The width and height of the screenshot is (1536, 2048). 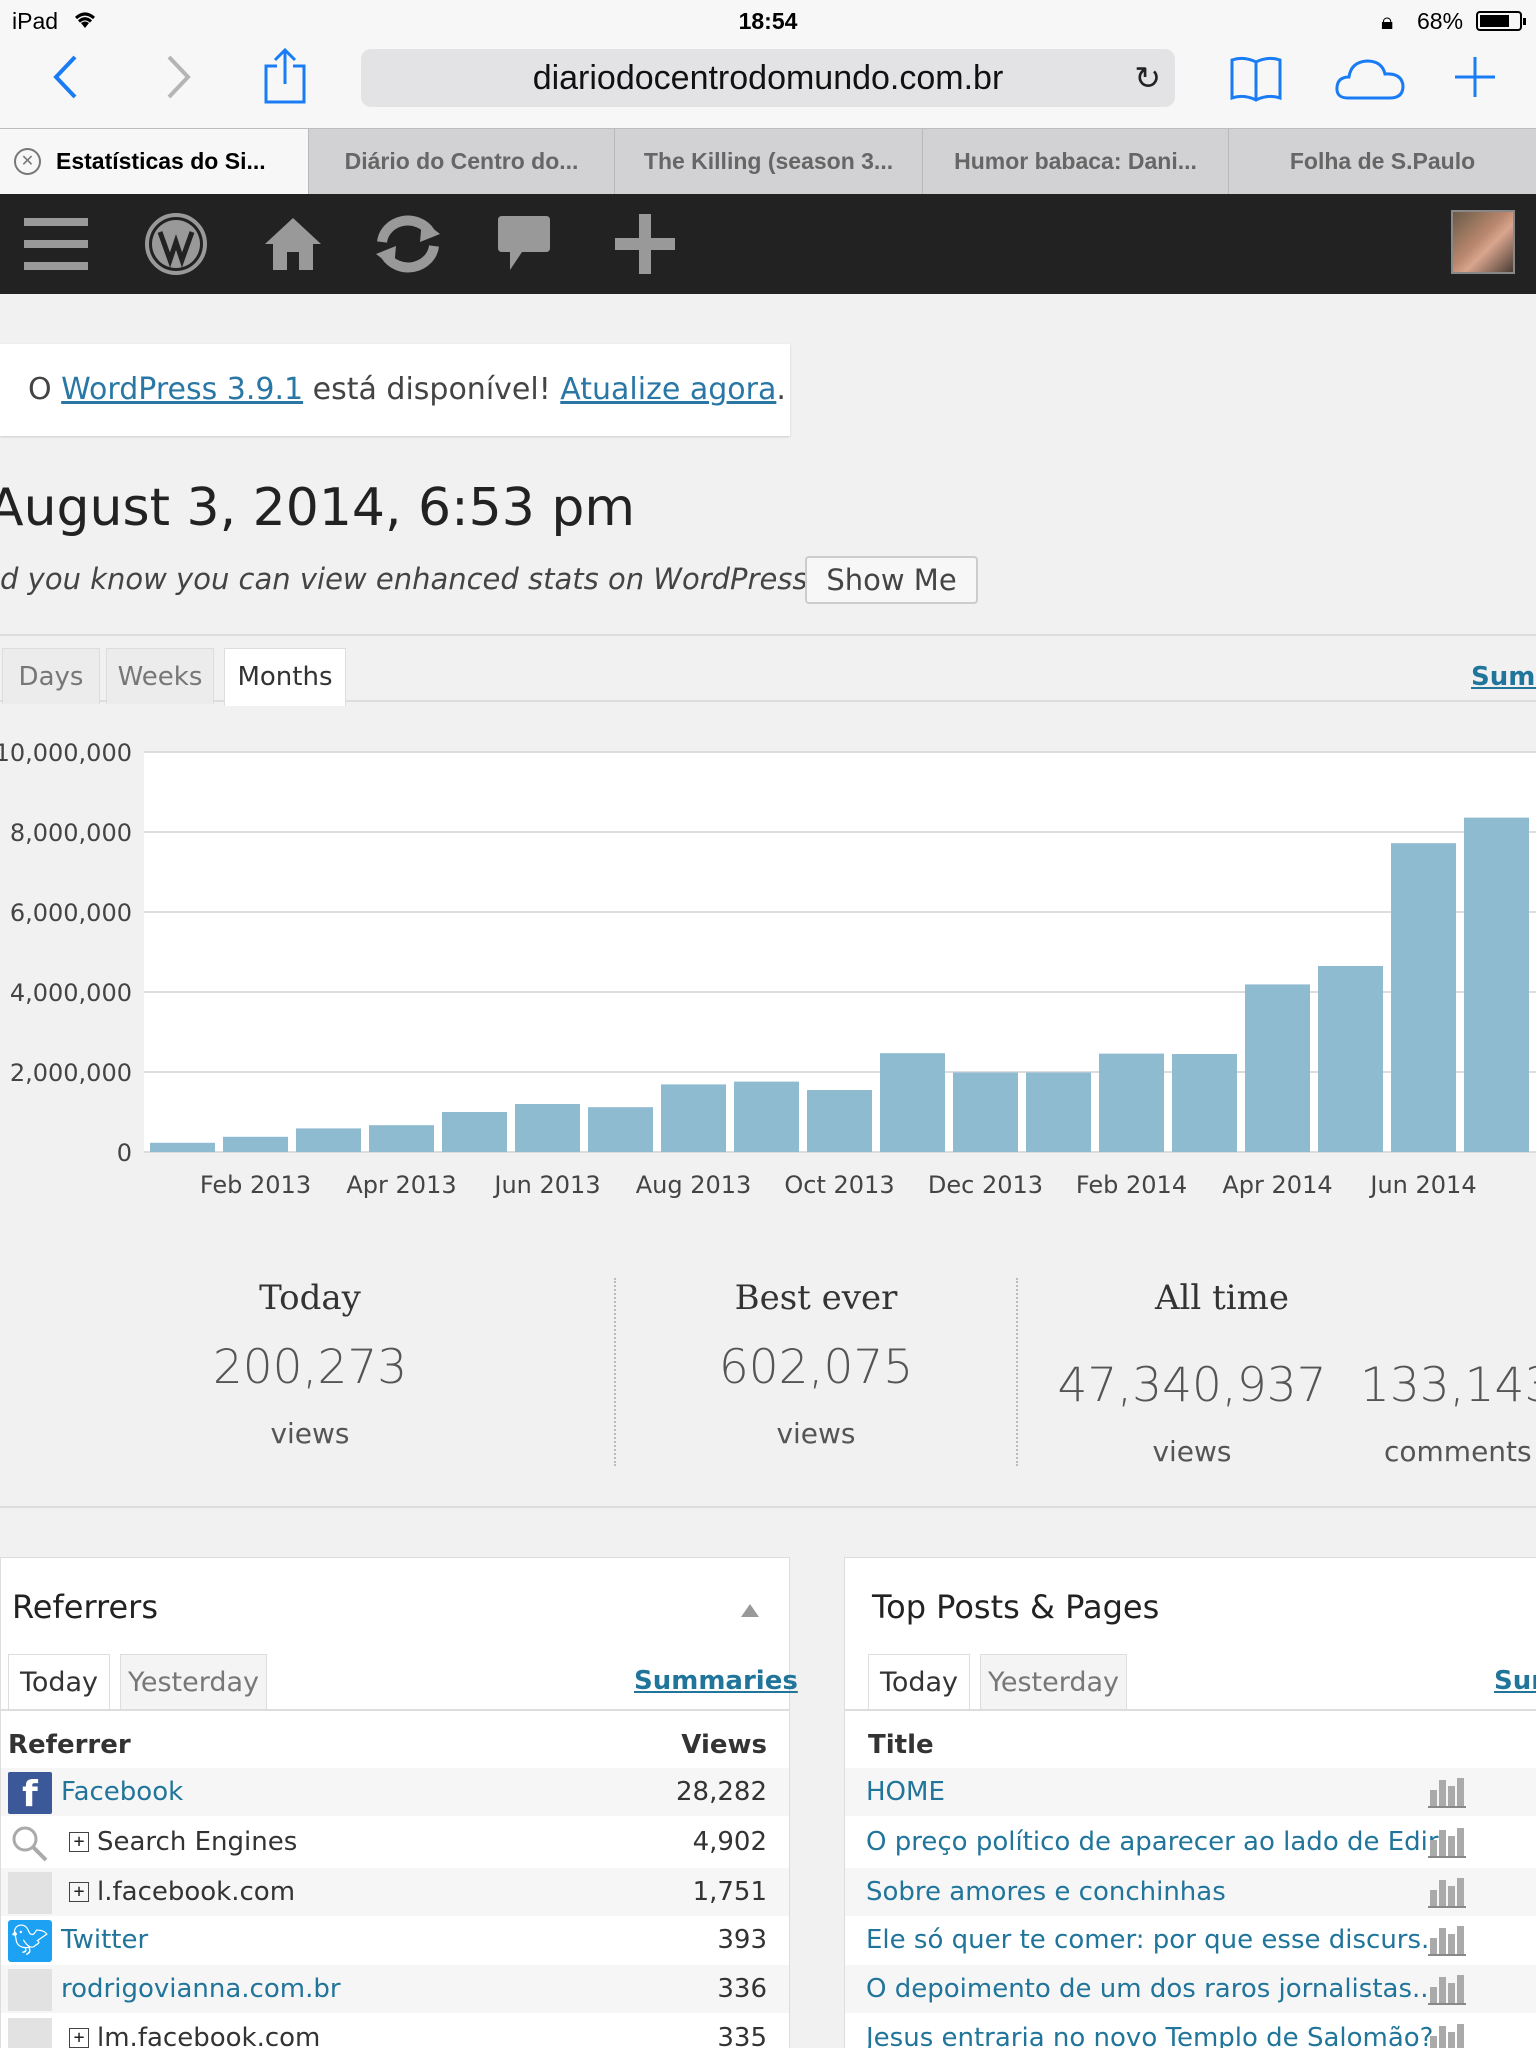 What do you see at coordinates (1483, 242) in the screenshot?
I see `avatar` at bounding box center [1483, 242].